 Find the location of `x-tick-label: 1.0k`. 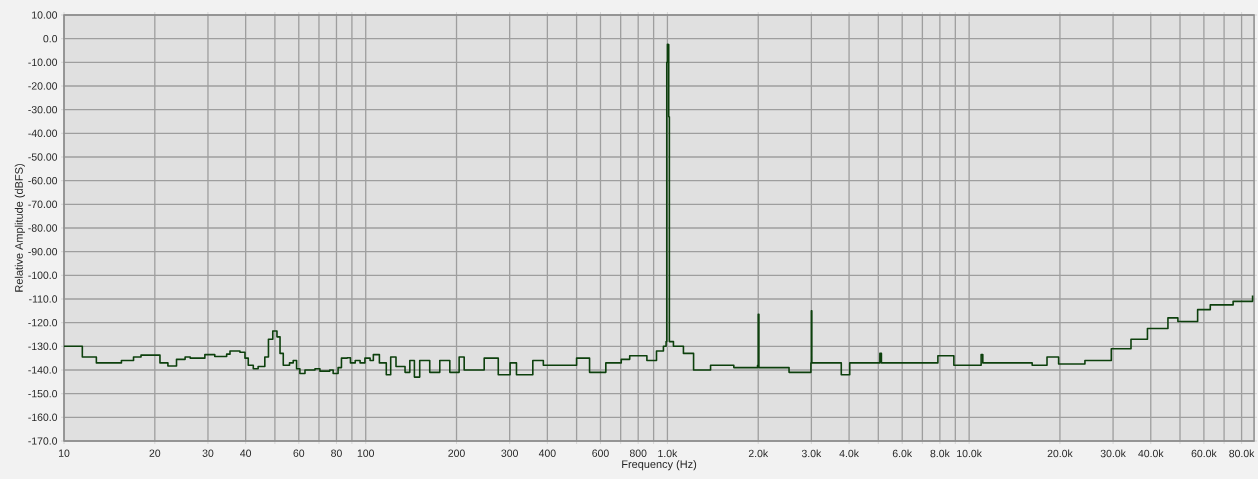

x-tick-label: 1.0k is located at coordinates (668, 453).